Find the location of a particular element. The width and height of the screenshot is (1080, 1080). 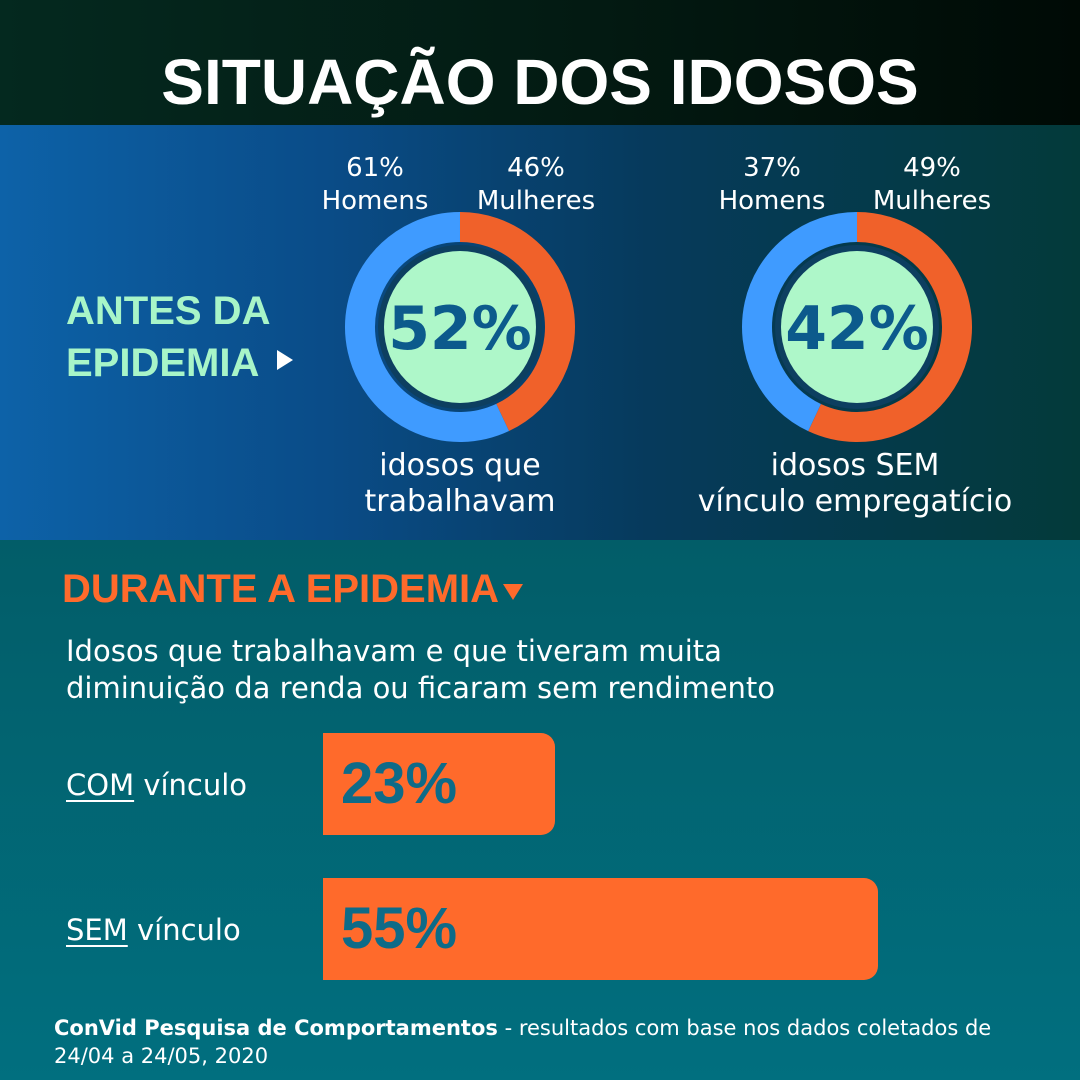

donut1-homens-label: 61% Homens is located at coordinates (375, 185).